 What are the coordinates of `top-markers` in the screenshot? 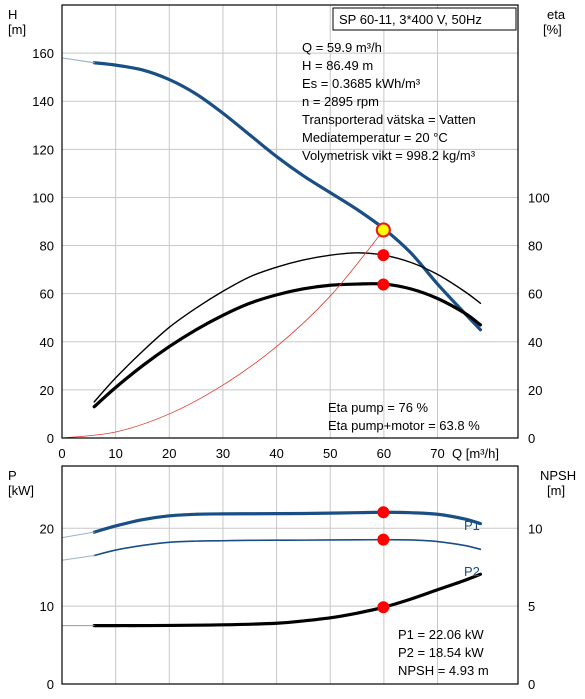 It's located at (383, 256).